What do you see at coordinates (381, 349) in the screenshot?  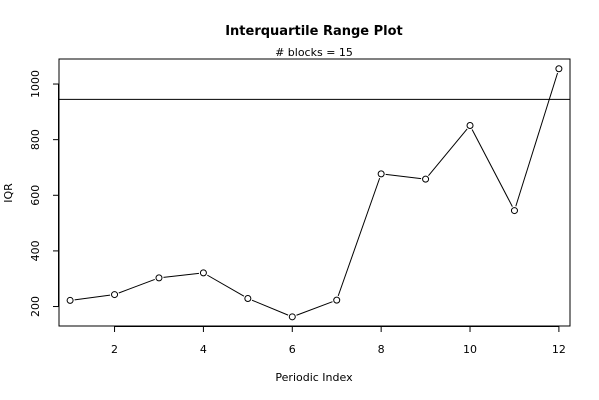 I see `x-tick-label: 8` at bounding box center [381, 349].